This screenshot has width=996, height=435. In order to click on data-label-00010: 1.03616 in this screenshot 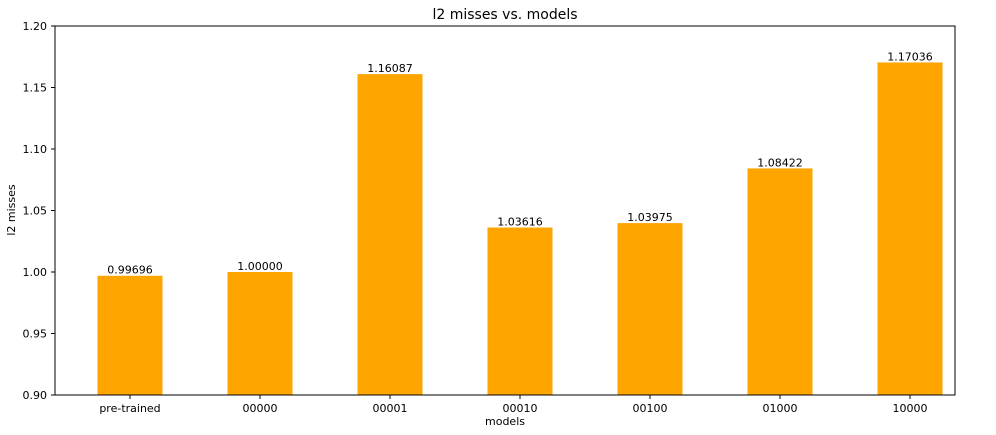, I will do `click(520, 222)`.